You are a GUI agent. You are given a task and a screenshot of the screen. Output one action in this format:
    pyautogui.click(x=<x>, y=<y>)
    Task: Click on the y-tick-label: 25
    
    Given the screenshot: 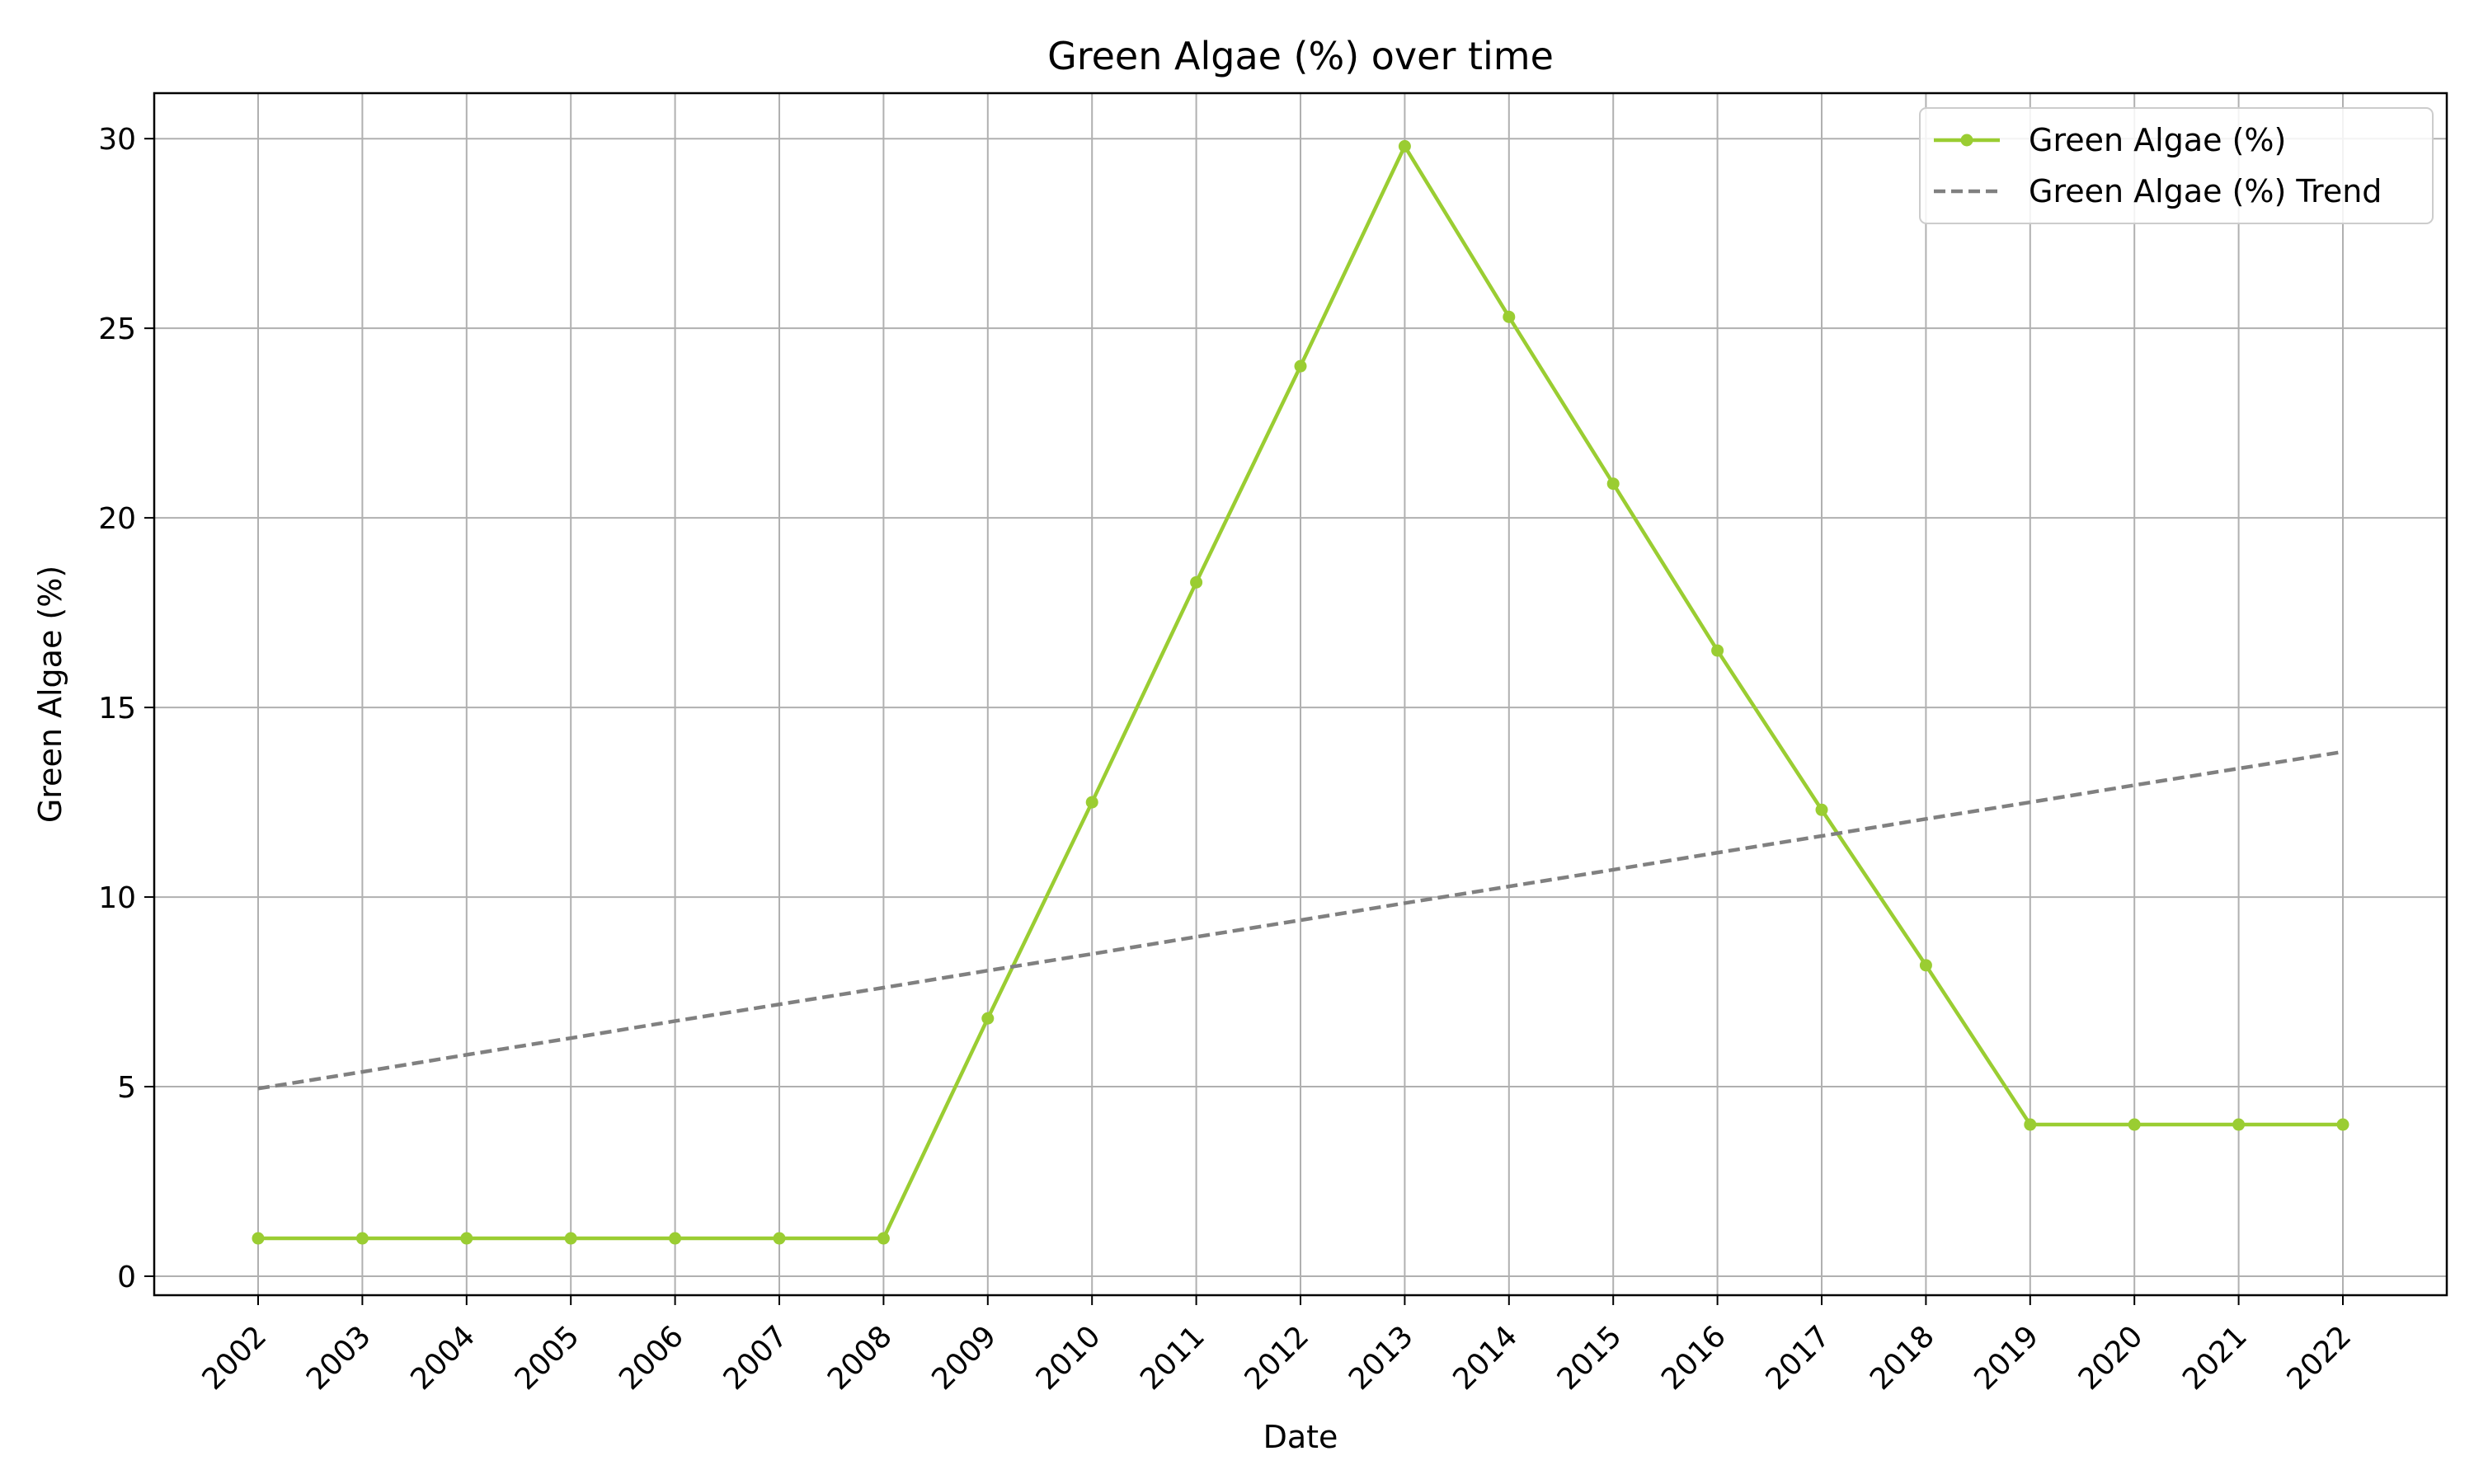 What is the action you would take?
    pyautogui.click(x=117, y=329)
    